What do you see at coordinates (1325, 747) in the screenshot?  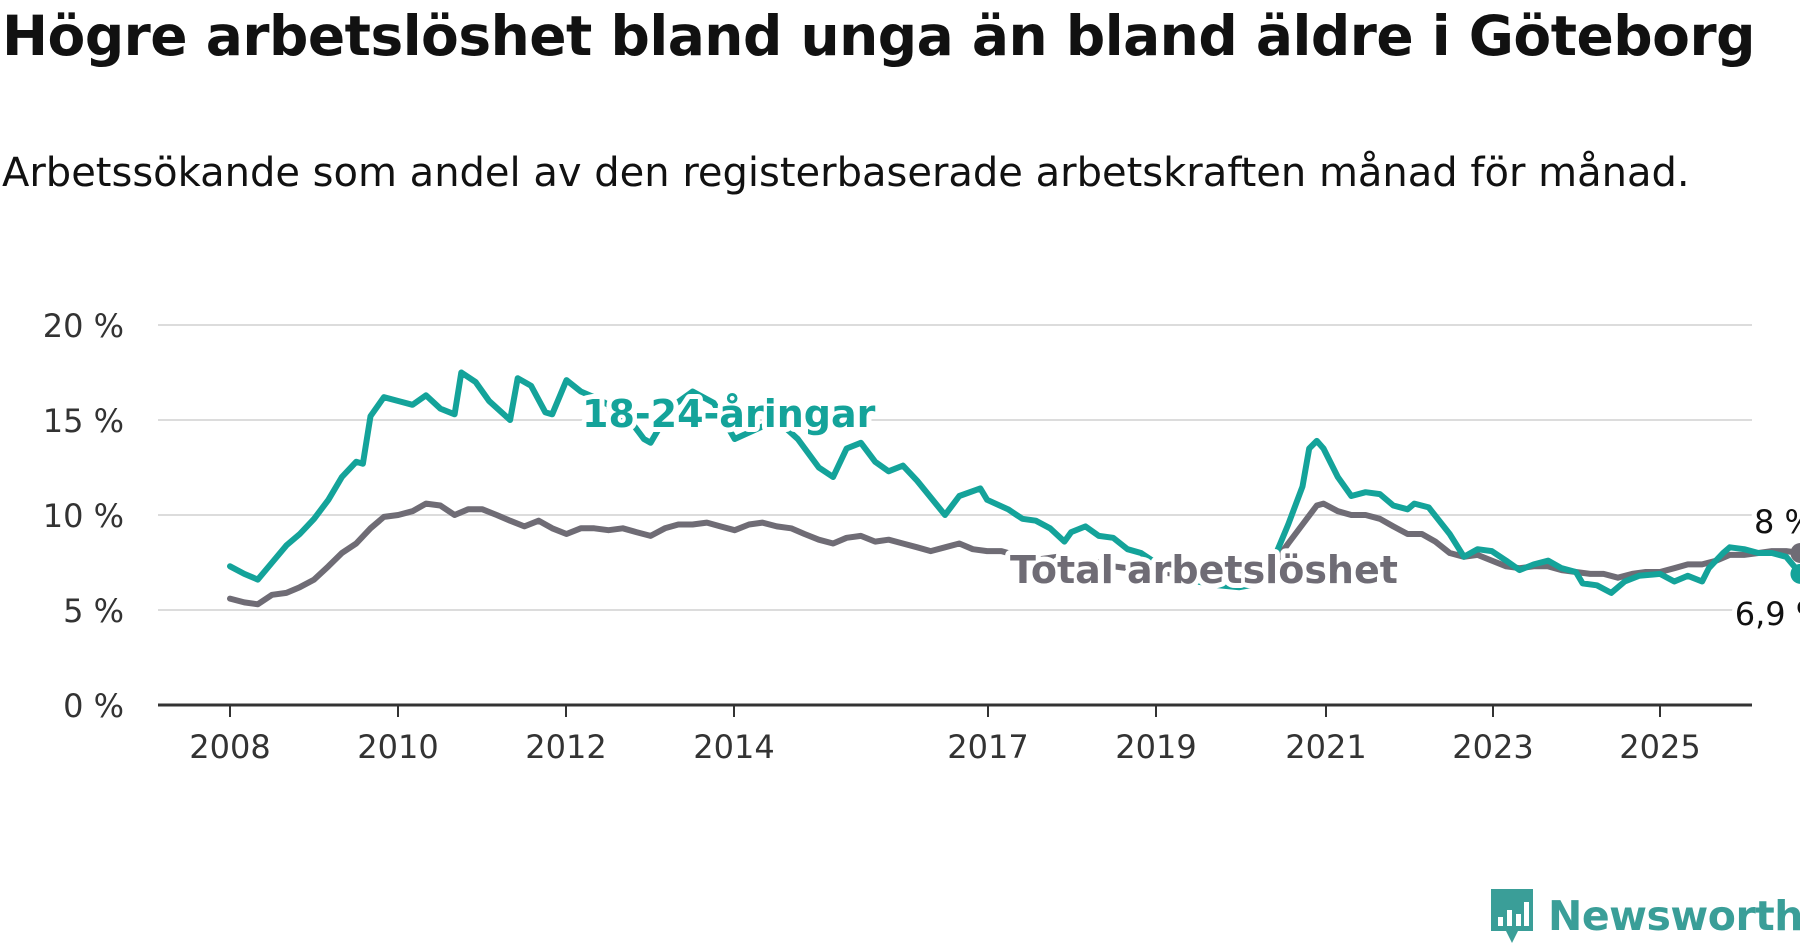 I see `x-tick-label: 2021` at bounding box center [1325, 747].